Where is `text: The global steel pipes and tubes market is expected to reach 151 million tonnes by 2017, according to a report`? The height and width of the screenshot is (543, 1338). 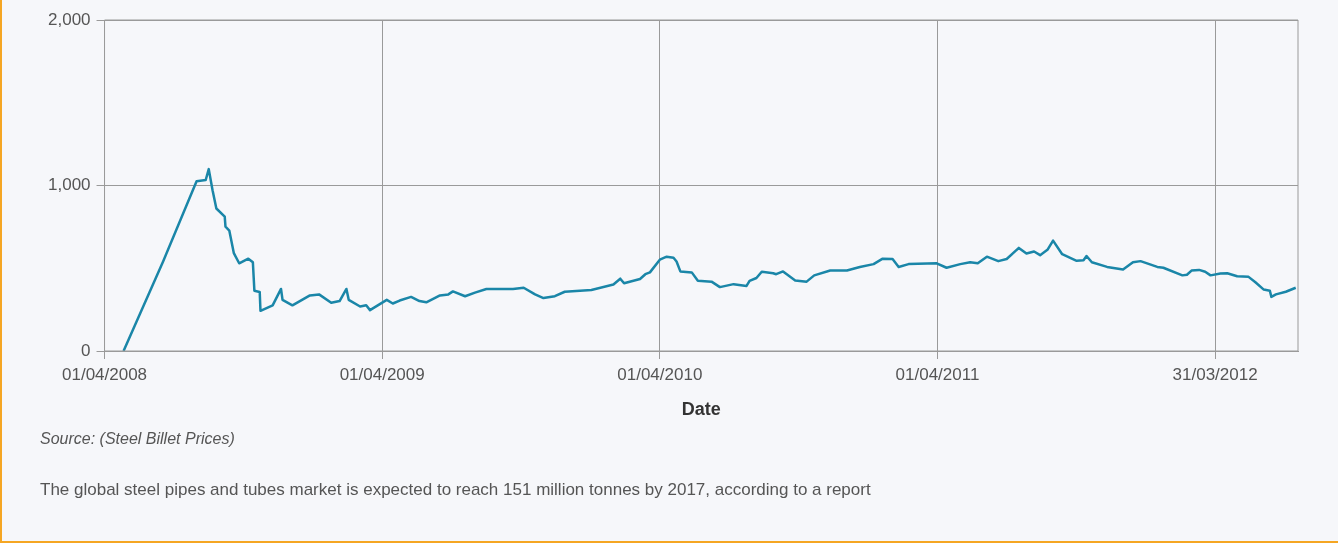 text: The global steel pipes and tubes market is expected to reach 151 million tonnes by 2017, according to a report is located at coordinates (455, 490).